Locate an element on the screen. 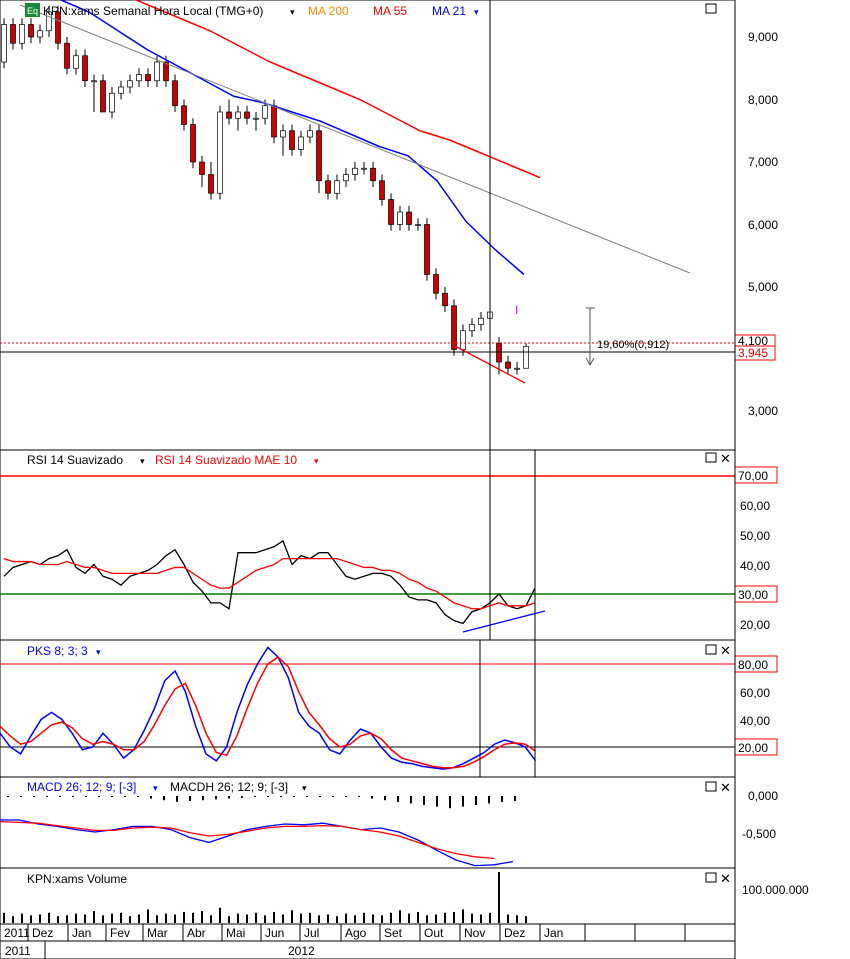 The image size is (850, 959). svg-text: 100.000.000 is located at coordinates (775, 890).